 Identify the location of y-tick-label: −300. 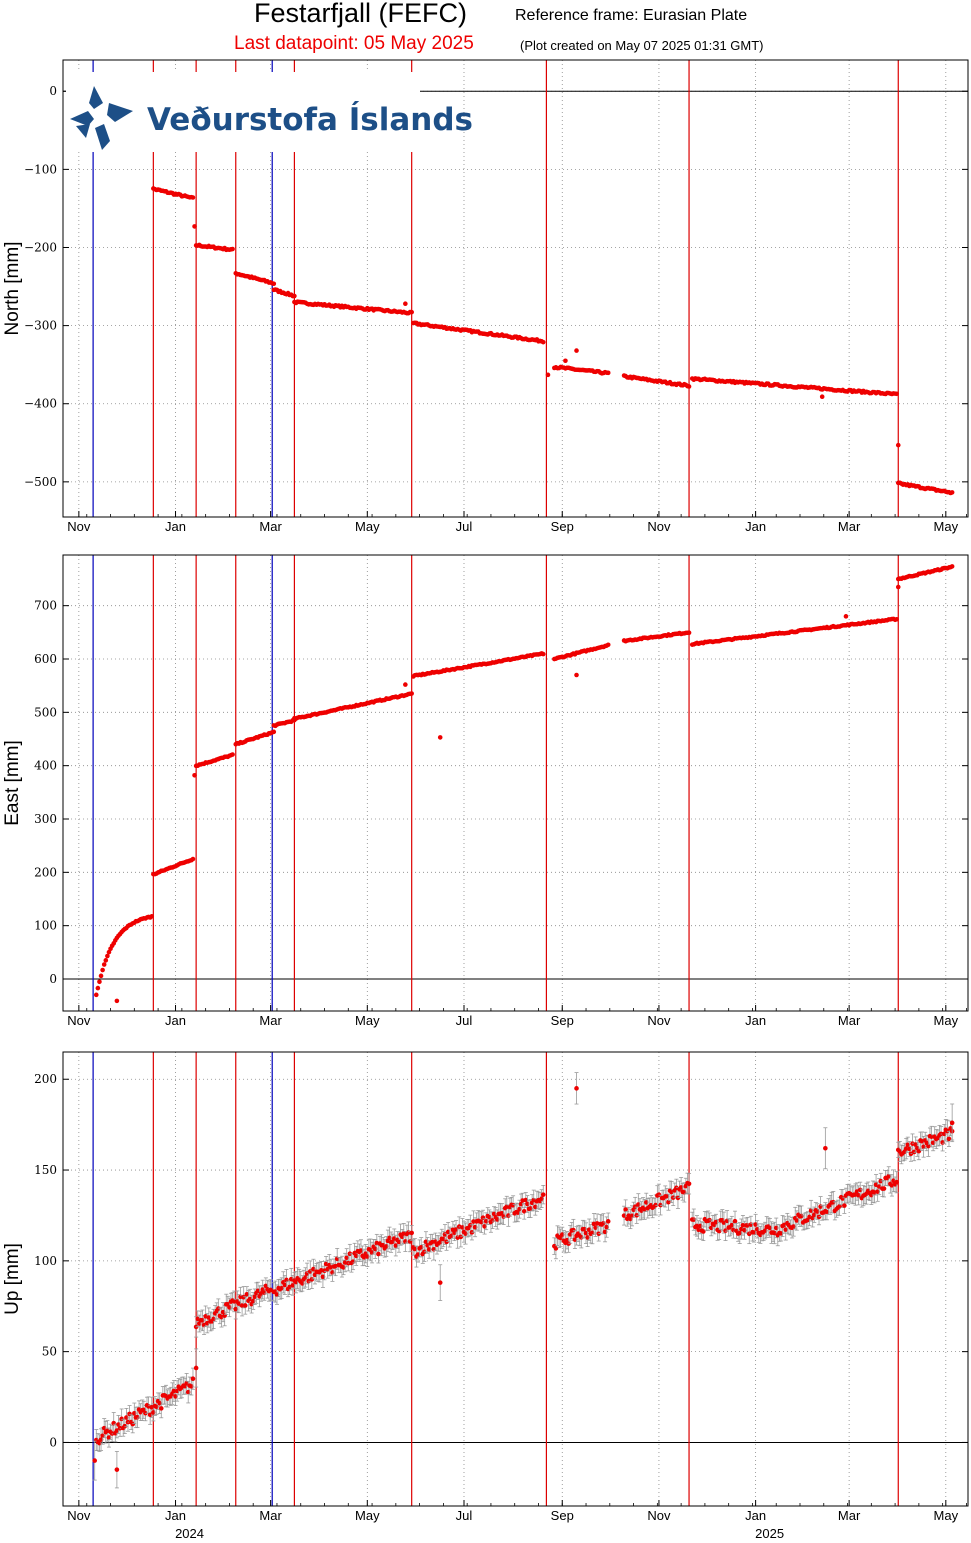
(40, 326).